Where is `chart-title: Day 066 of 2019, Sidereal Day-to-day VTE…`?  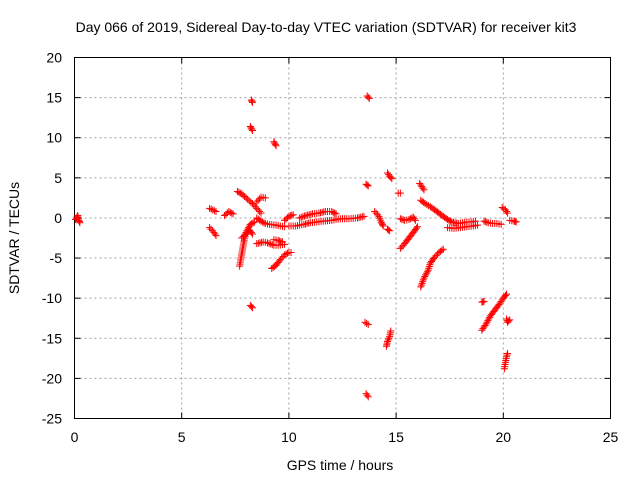 chart-title: Day 066 of 2019, Sidereal Day-to-day VTE… is located at coordinates (326, 27).